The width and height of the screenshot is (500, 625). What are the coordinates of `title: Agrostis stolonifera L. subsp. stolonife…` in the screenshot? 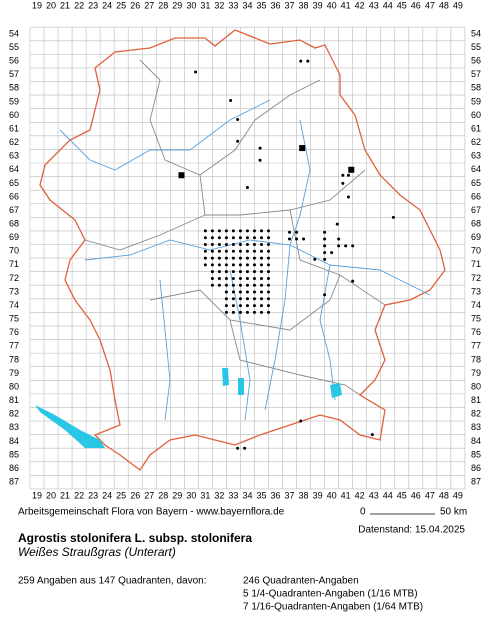 It's located at (135, 538).